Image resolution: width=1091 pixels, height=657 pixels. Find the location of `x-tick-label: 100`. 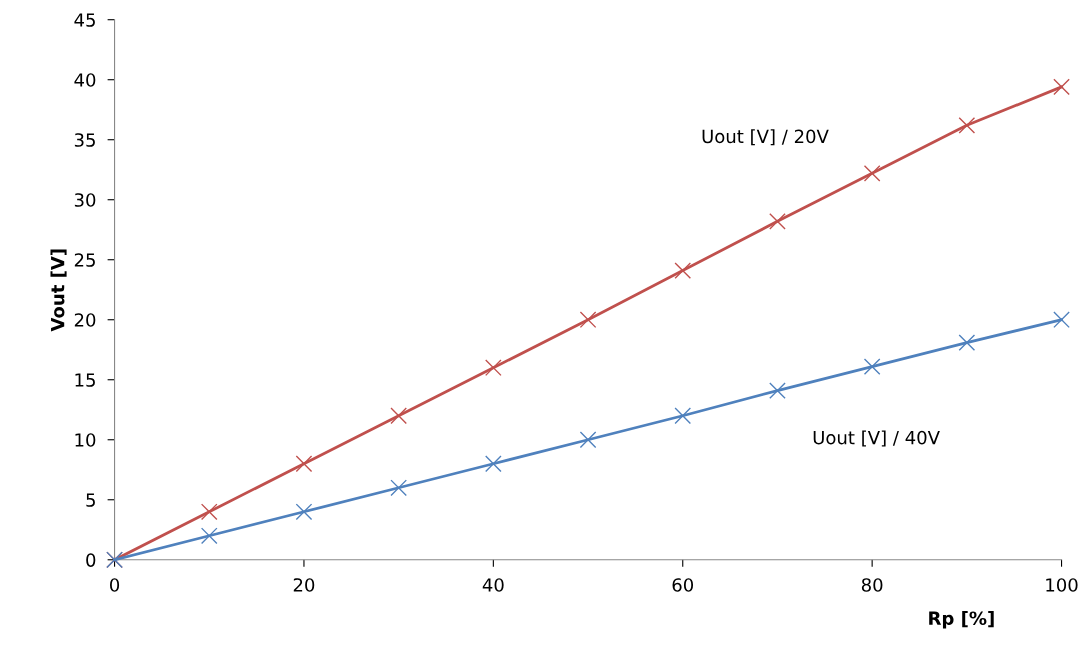

x-tick-label: 100 is located at coordinates (1062, 585).